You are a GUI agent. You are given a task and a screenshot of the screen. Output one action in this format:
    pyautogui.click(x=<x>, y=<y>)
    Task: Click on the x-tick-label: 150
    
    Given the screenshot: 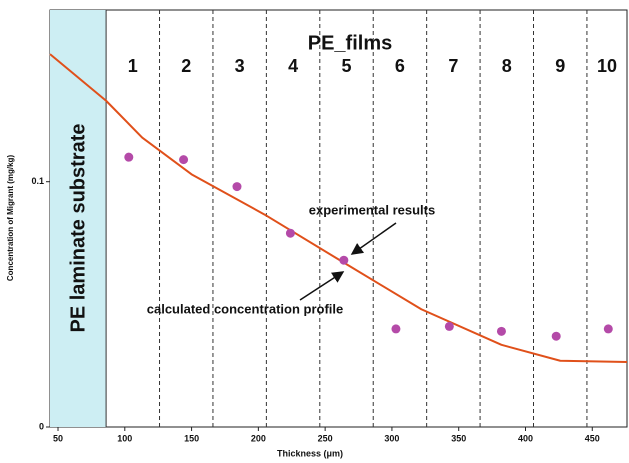 What is the action you would take?
    pyautogui.click(x=191, y=438)
    